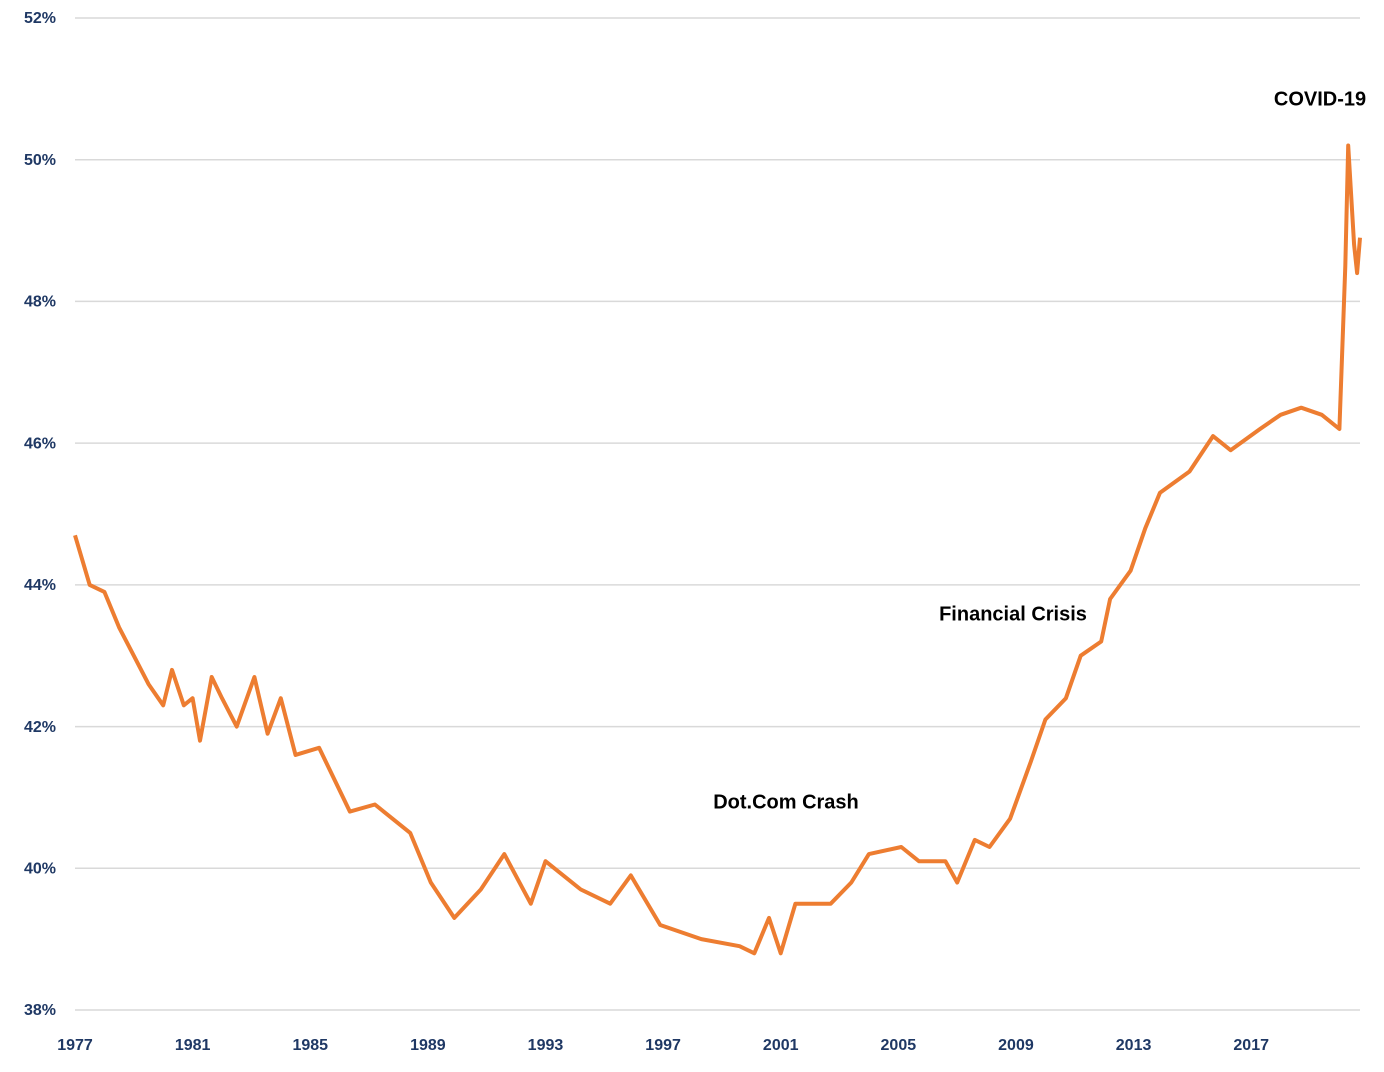 This screenshot has width=1384, height=1072. I want to click on x-tick-label: 1981, so click(193, 1045).